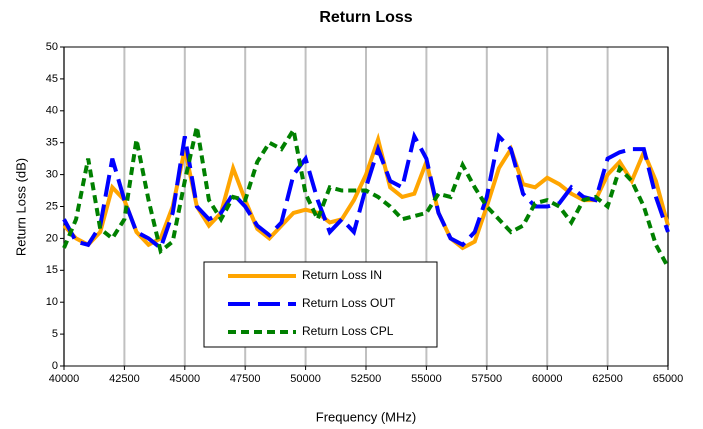 The image size is (703, 429). Describe the element at coordinates (52, 111) in the screenshot. I see `y-tick-label: 40` at that location.